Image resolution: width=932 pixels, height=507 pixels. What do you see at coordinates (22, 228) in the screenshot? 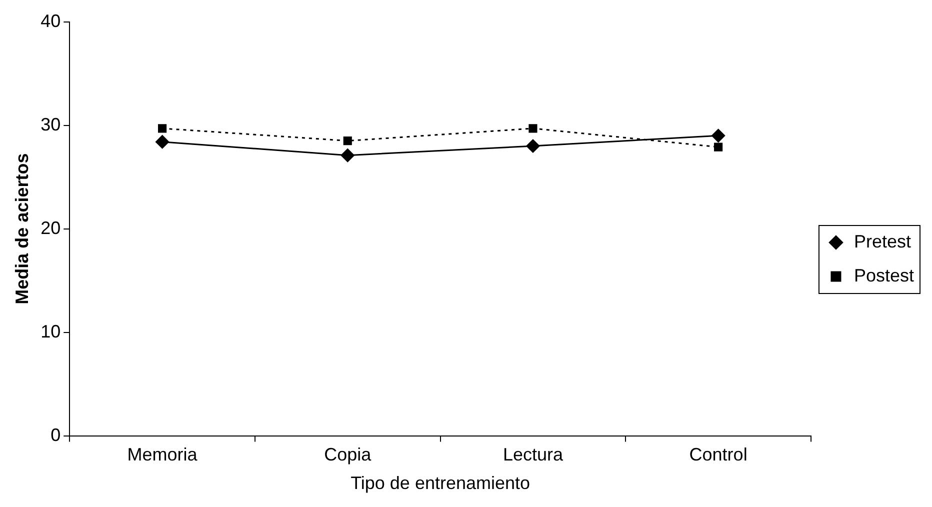
I see `y-axis-title: Media de aciertos` at bounding box center [22, 228].